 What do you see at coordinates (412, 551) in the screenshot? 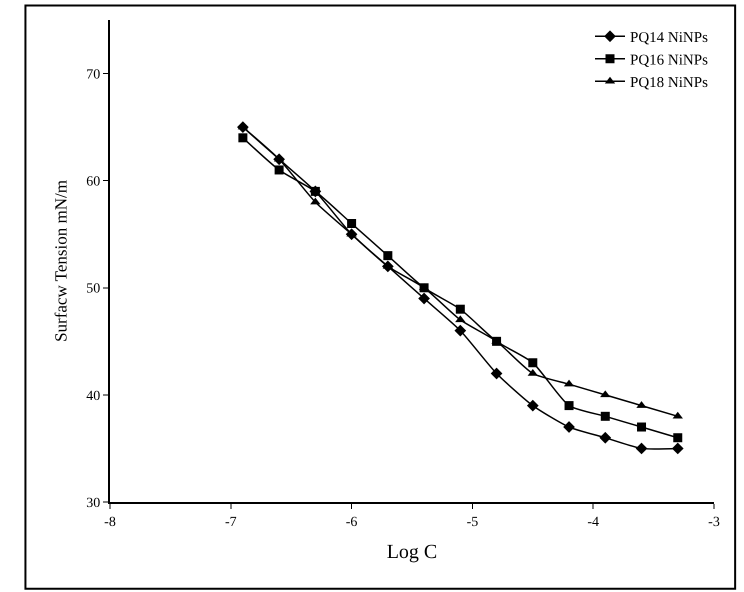
I see `x-axis-title: Log C` at bounding box center [412, 551].